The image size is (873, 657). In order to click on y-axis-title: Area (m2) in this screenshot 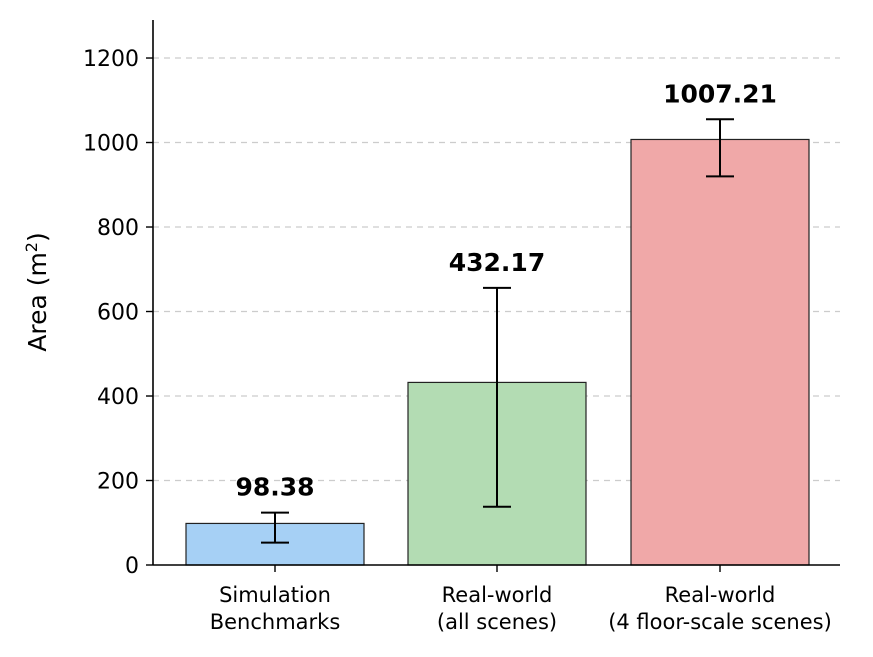, I will do `click(37, 292)`.